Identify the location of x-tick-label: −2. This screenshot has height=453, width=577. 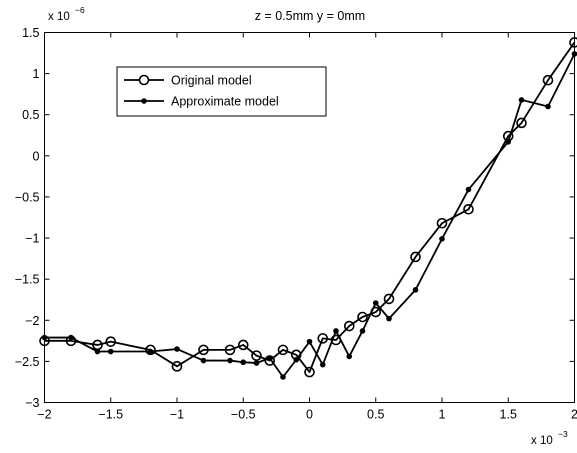
(44, 415).